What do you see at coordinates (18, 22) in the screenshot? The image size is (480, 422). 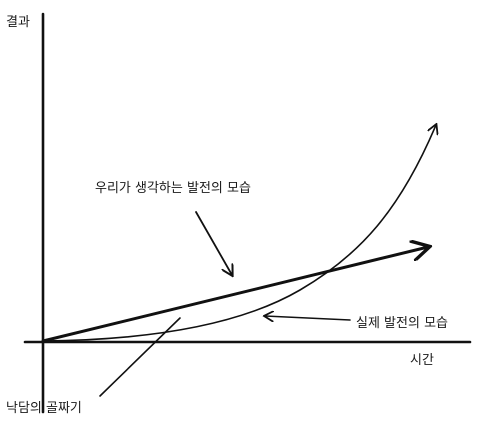 I see `y-axis-label: 결과` at bounding box center [18, 22].